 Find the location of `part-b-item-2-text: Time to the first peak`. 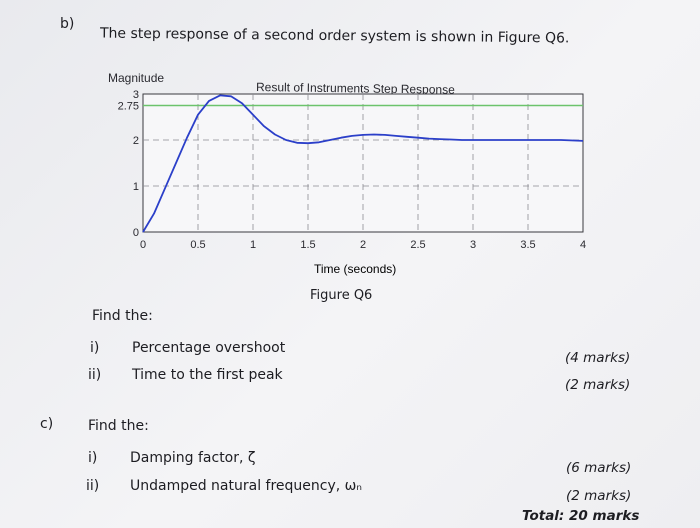

part-b-item-2-text: Time to the first peak is located at coordinates (207, 375).